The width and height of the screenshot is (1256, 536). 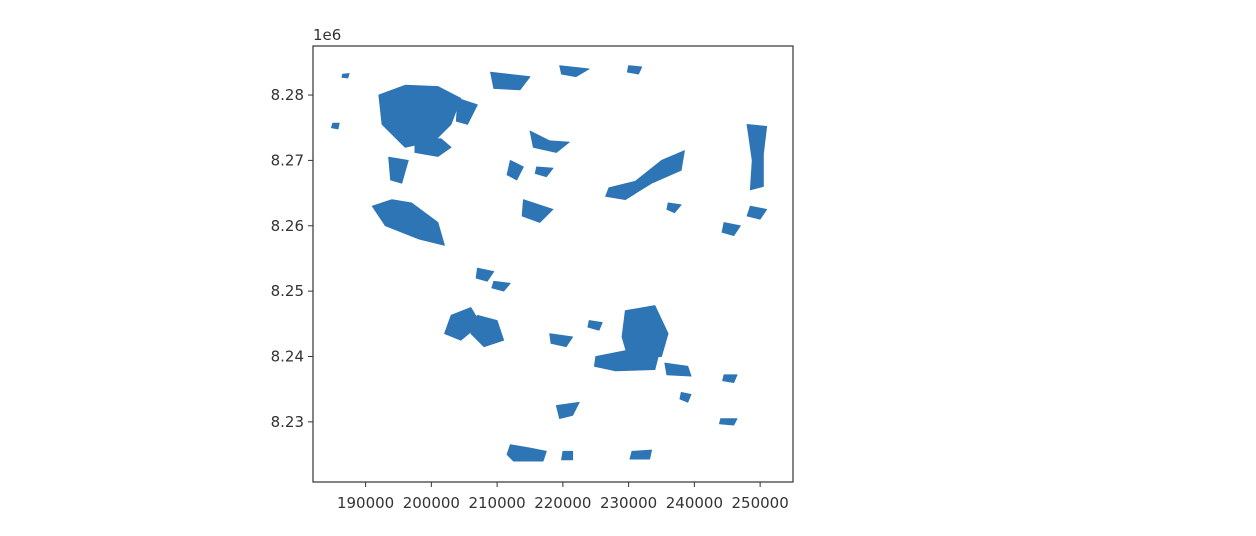 I want to click on polygon-s-small-b, so click(x=685, y=397).